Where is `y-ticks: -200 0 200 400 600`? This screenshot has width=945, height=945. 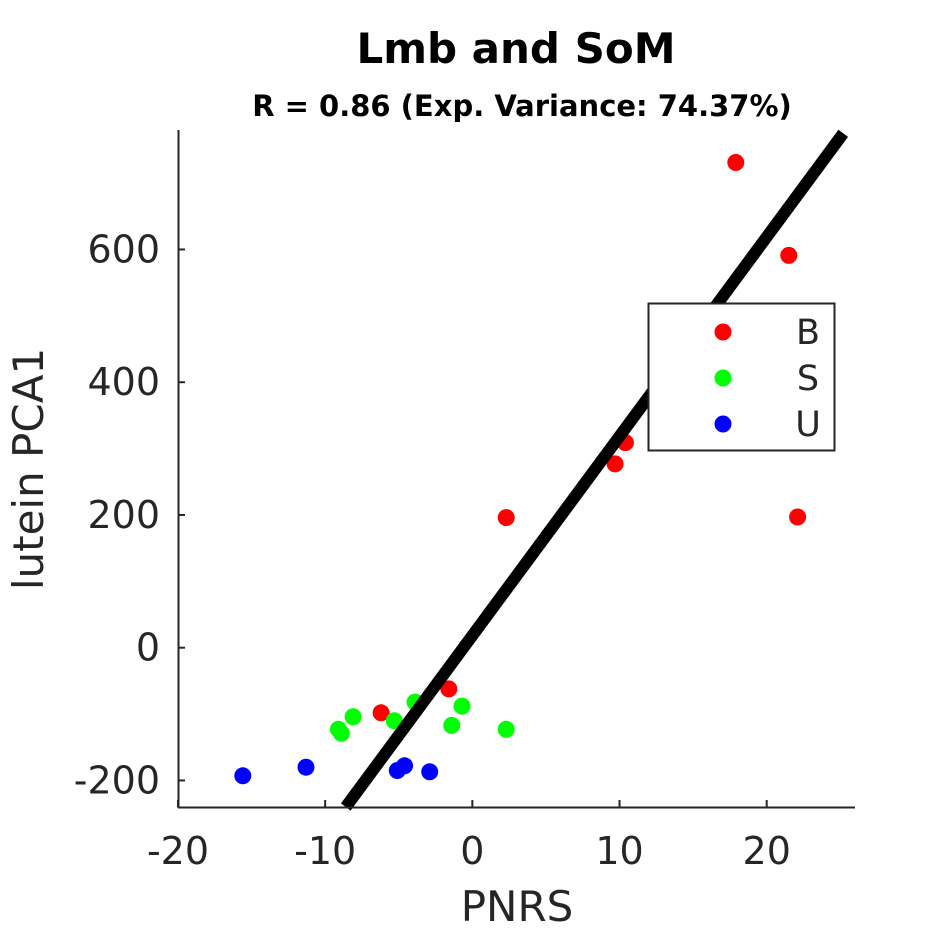 y-ticks: -200 0 200 400 600 is located at coordinates (129, 514).